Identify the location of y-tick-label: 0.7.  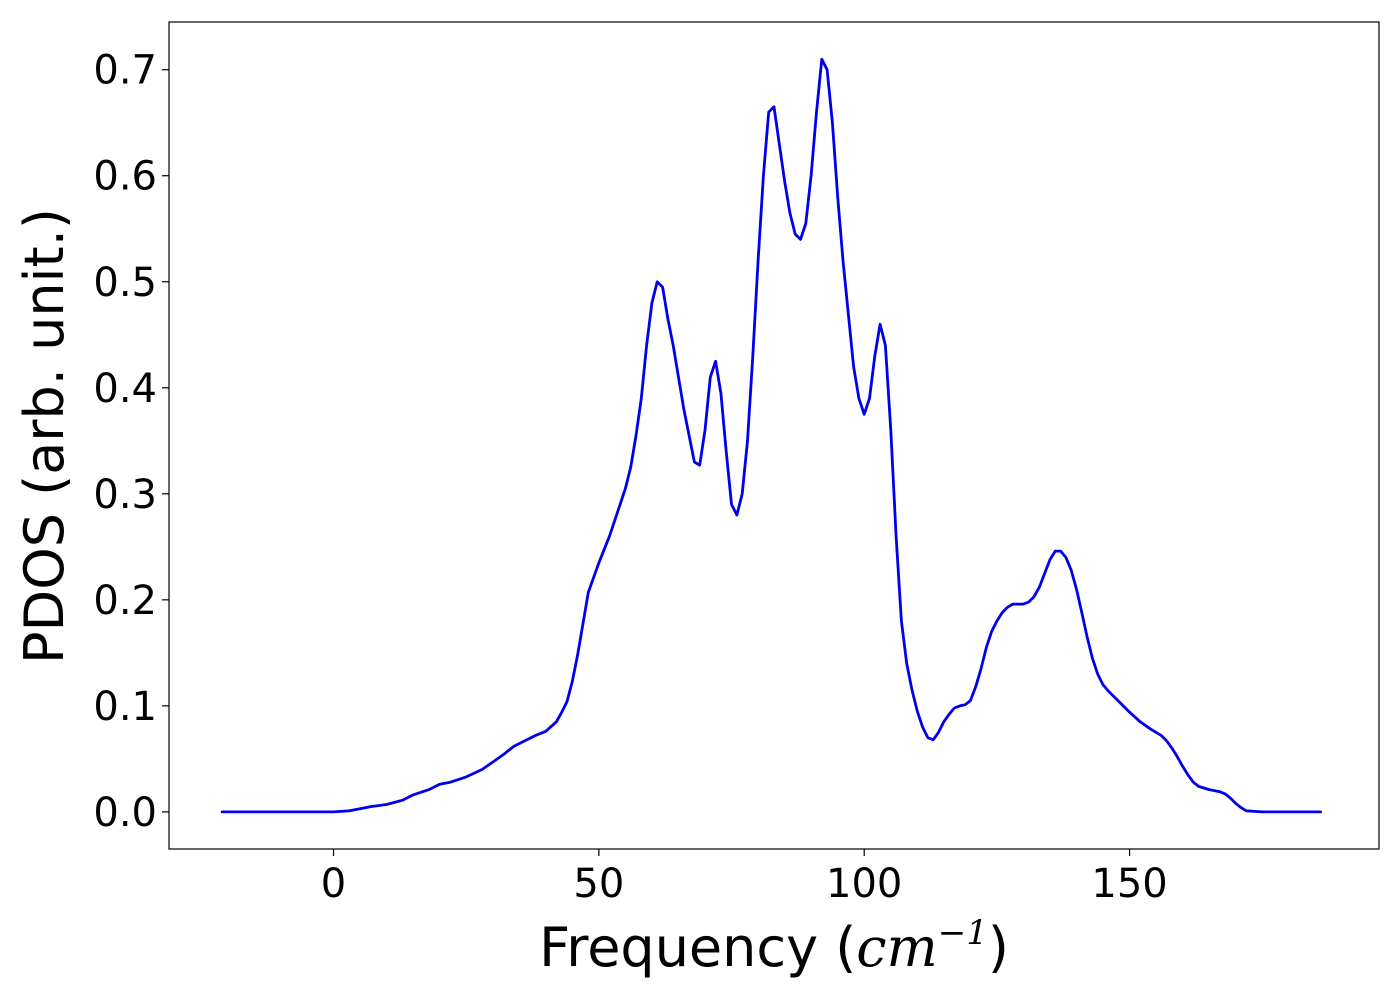
(125, 71).